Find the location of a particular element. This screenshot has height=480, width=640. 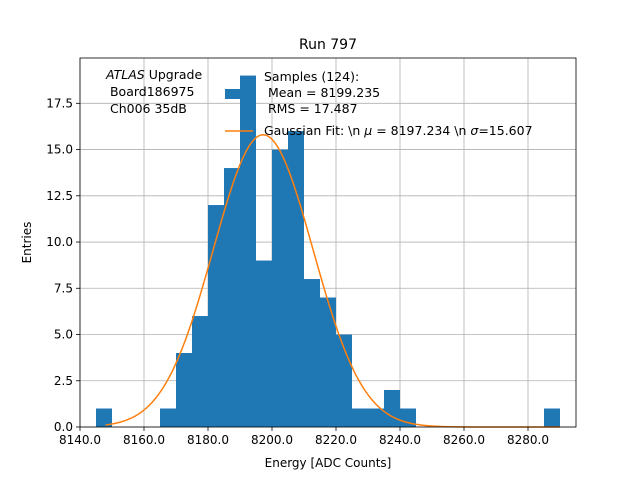

legend-samples-line-1: Samples (124): is located at coordinates (311, 76).